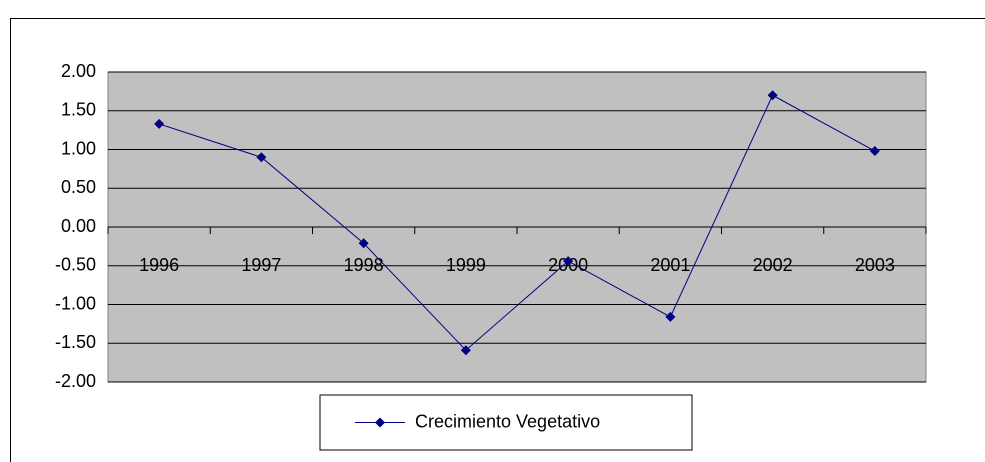  I want to click on y-tick-label: 2.00, so click(78, 71).